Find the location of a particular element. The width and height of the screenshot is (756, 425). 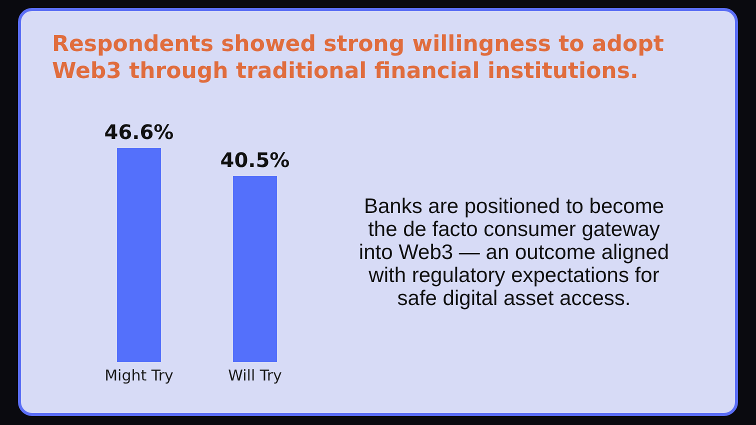

text: Banks are positioned to become the de facto consumer gateway into Web3 — an outcome aligned with regulatory expectations for safe digital asset access. is located at coordinates (514, 252).